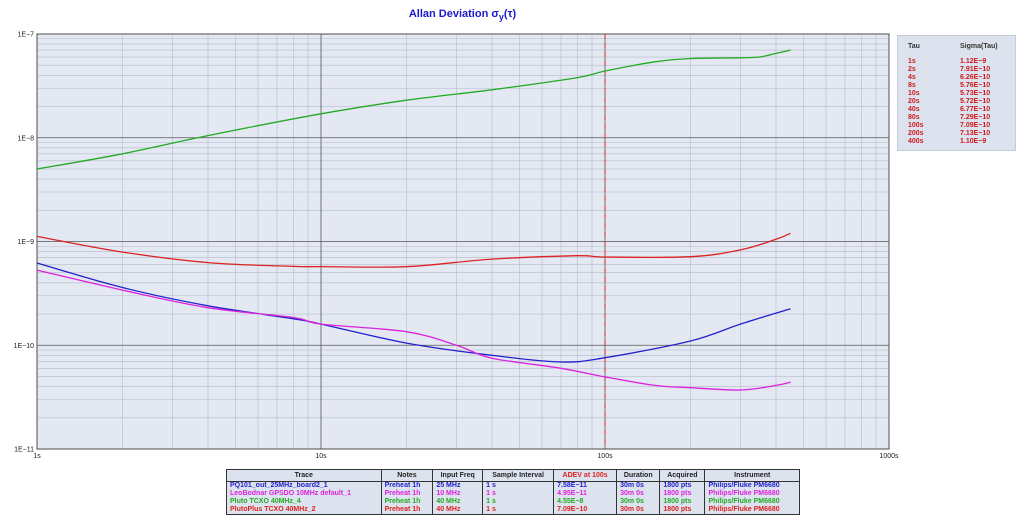  I want to click on pq101-line, so click(413, 312).